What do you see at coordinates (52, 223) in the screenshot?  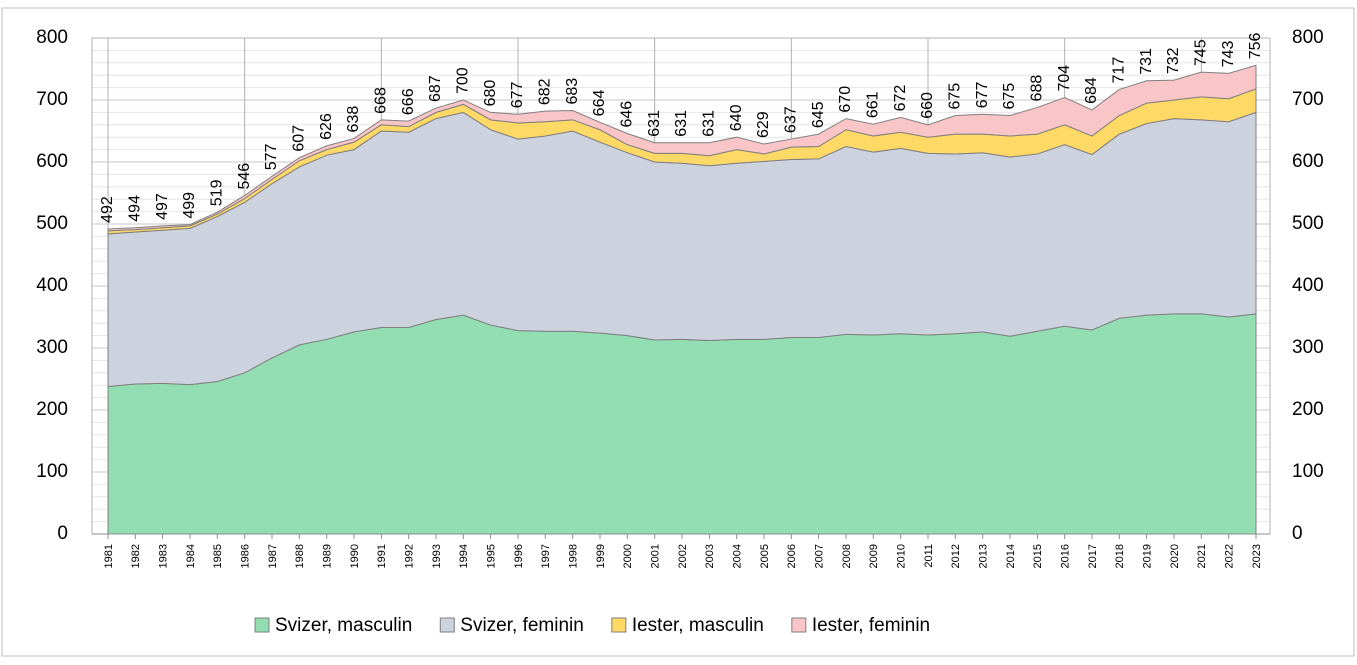 I see `y-tick-label: 500` at bounding box center [52, 223].